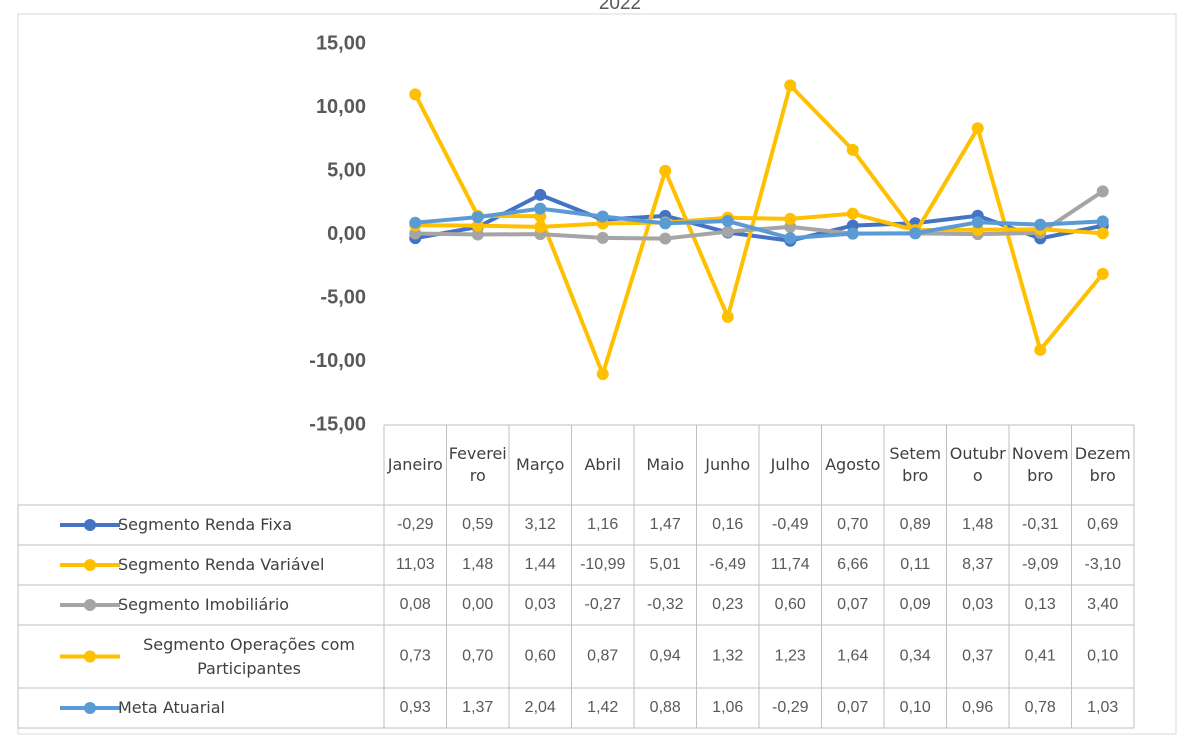  What do you see at coordinates (665, 564) in the screenshot?
I see `value-label: 5,01` at bounding box center [665, 564].